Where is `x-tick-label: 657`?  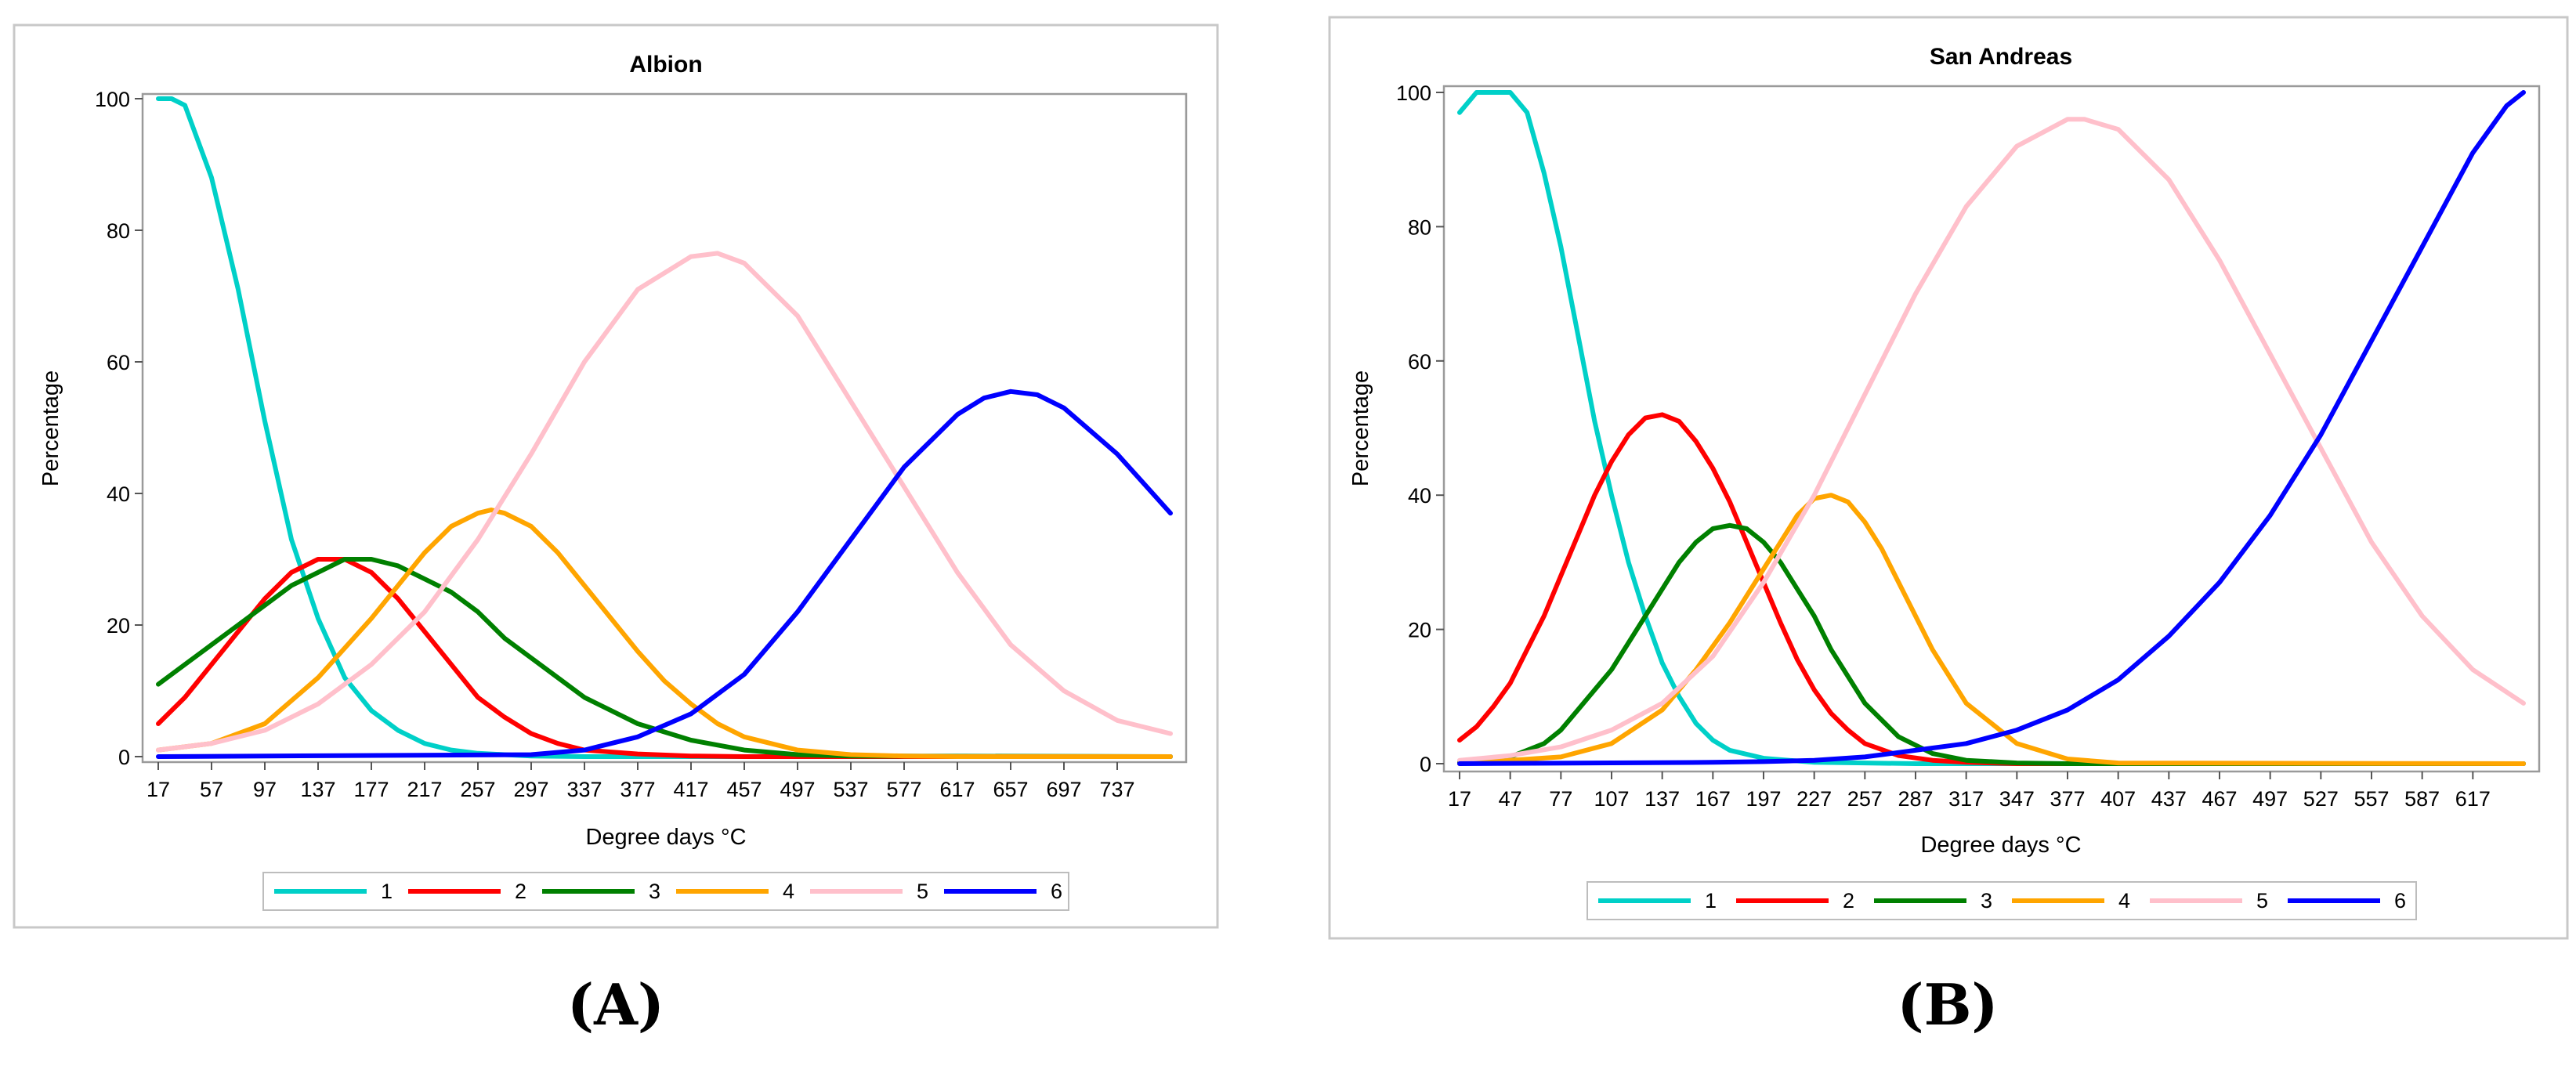
x-tick-label: 657 is located at coordinates (1011, 789).